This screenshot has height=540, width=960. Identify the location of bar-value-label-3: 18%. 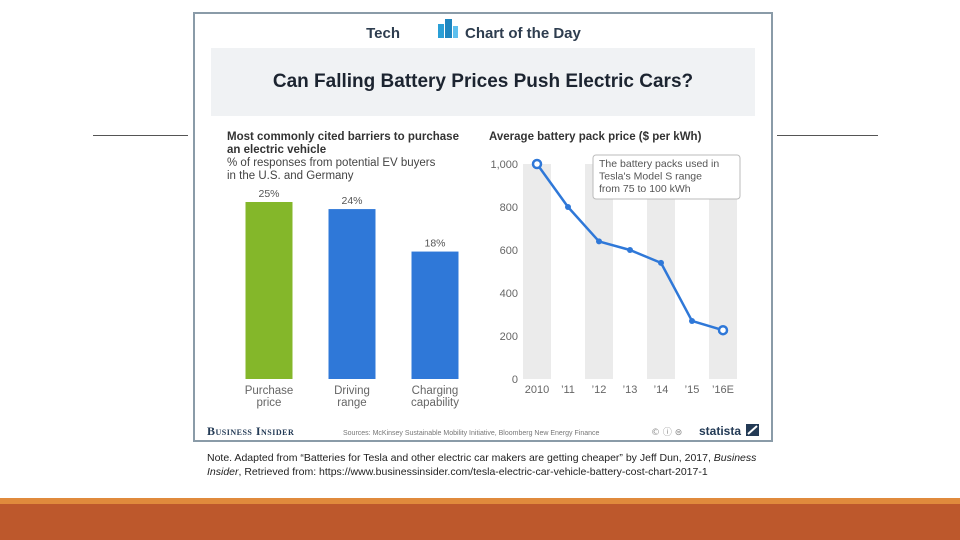
(434, 244).